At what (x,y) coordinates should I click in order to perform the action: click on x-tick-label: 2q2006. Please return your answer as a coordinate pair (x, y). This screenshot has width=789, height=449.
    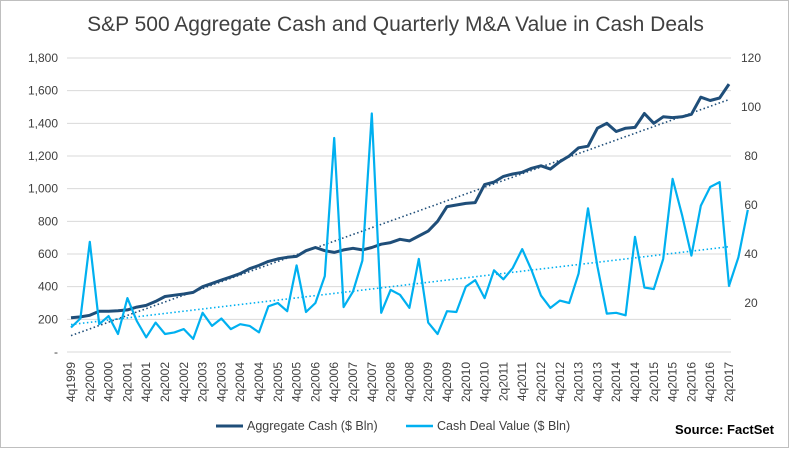
    Looking at the image, I should click on (315, 382).